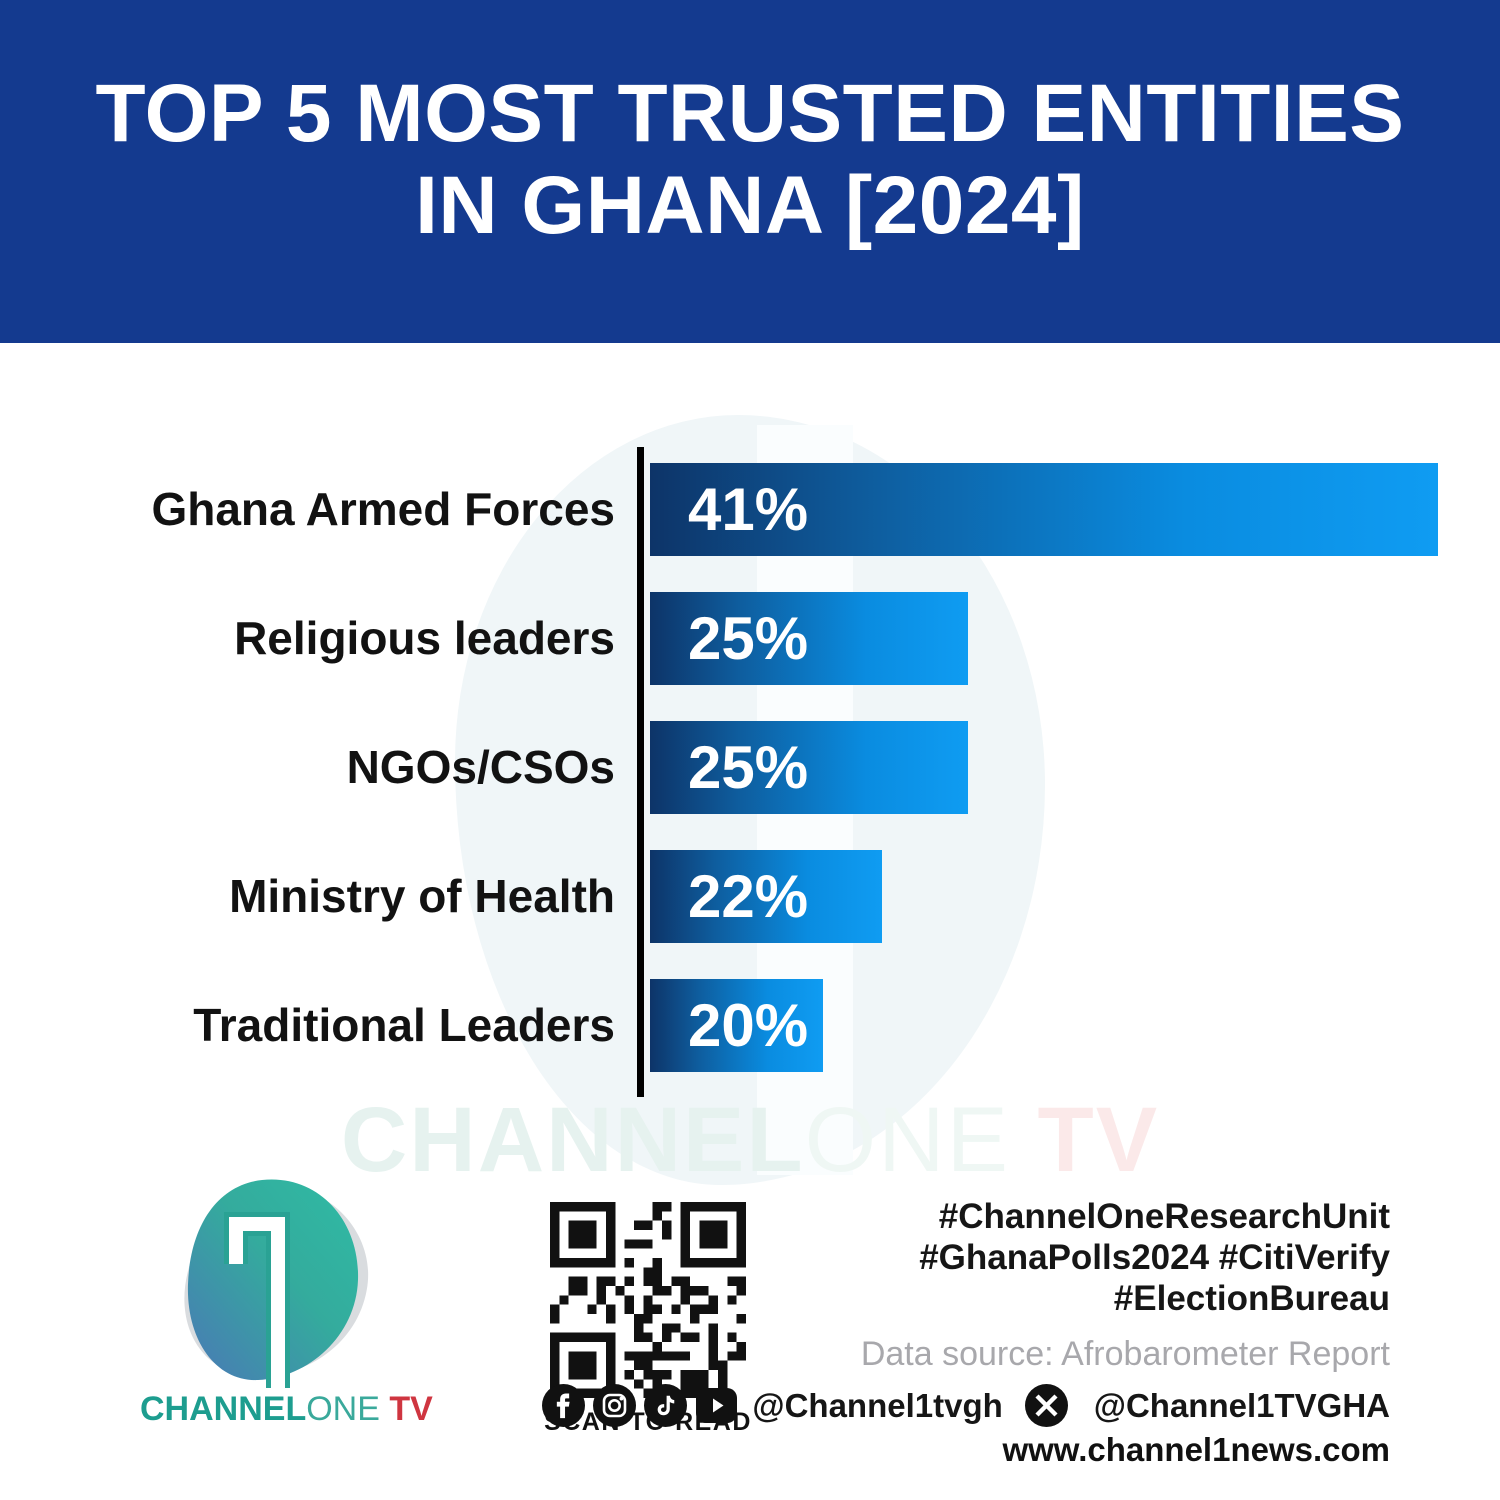 The image size is (1500, 1500). I want to click on category-label-ministry-of-health: Ministry of Health, so click(422, 896).